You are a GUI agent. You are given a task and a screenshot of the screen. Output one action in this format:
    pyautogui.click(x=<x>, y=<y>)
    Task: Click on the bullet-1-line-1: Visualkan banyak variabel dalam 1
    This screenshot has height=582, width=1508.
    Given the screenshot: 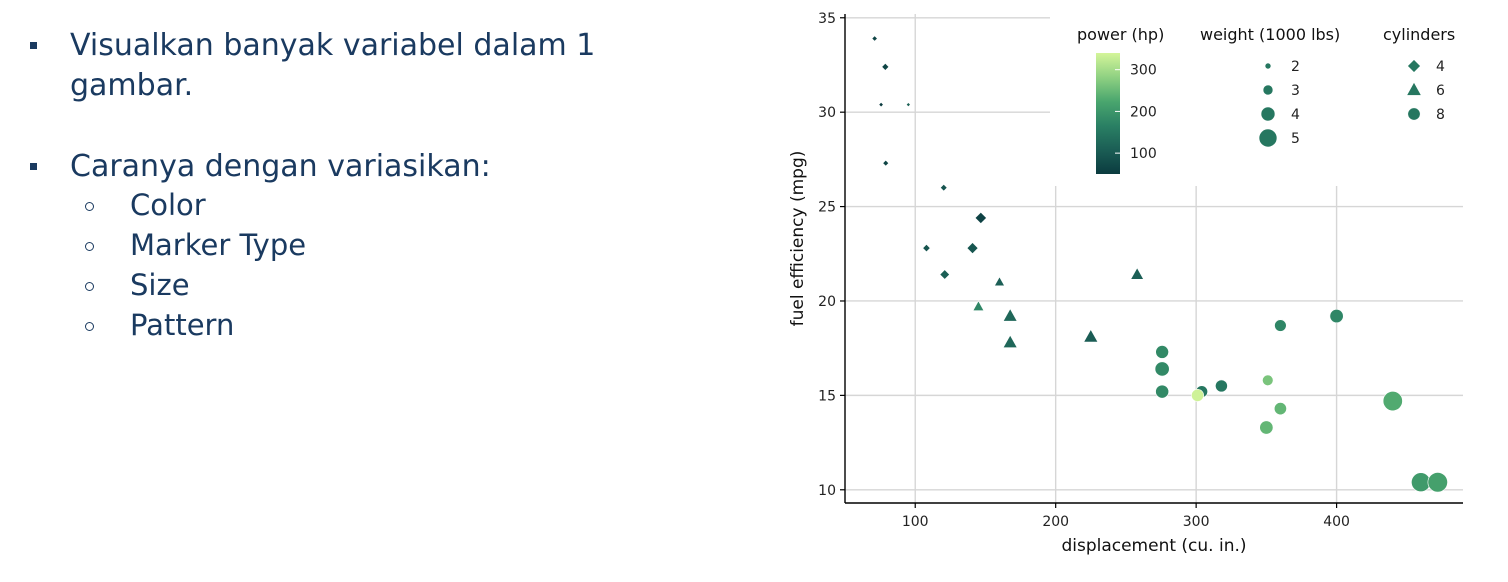 What is the action you would take?
    pyautogui.click(x=333, y=45)
    